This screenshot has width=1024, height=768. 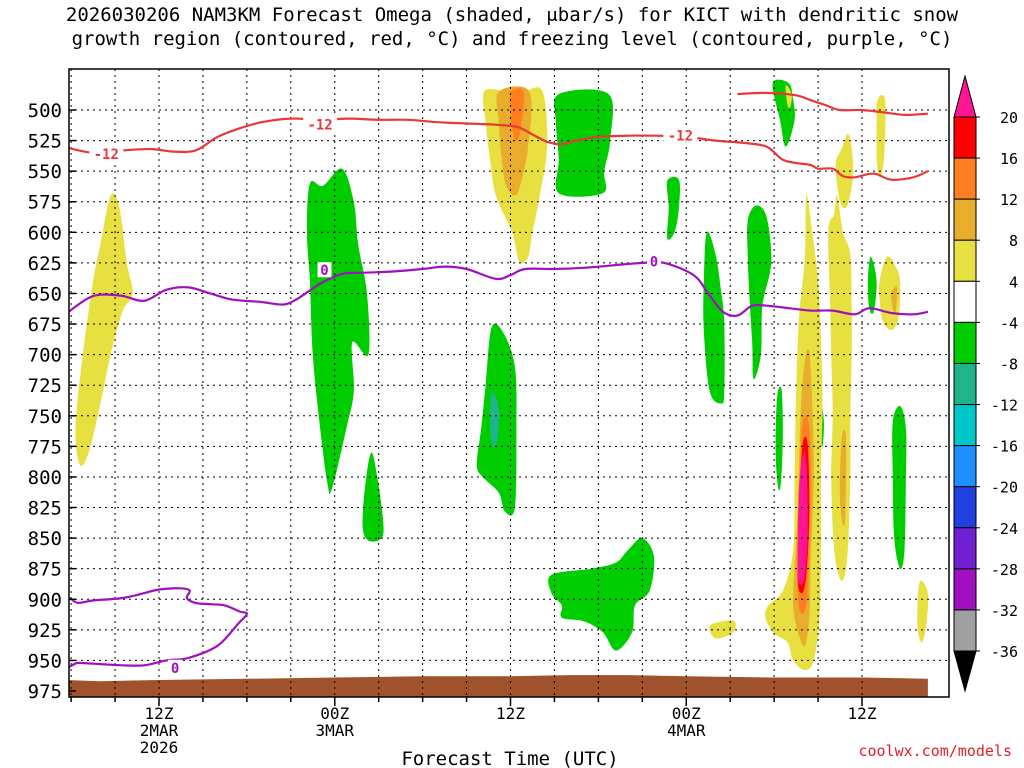 I want to click on x-tick-label-48-0: 00Z, so click(x=686, y=713).